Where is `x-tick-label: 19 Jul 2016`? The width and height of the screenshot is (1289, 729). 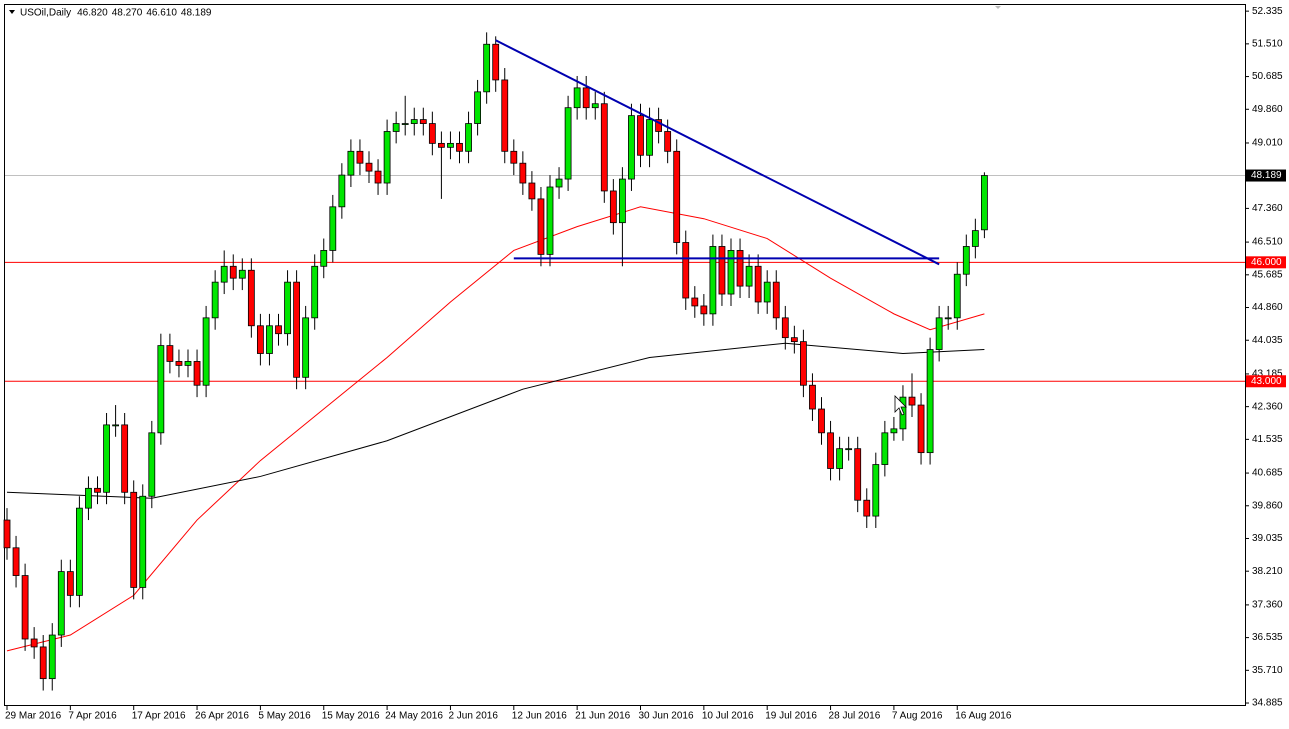
x-tick-label: 19 Jul 2016 is located at coordinates (791, 716).